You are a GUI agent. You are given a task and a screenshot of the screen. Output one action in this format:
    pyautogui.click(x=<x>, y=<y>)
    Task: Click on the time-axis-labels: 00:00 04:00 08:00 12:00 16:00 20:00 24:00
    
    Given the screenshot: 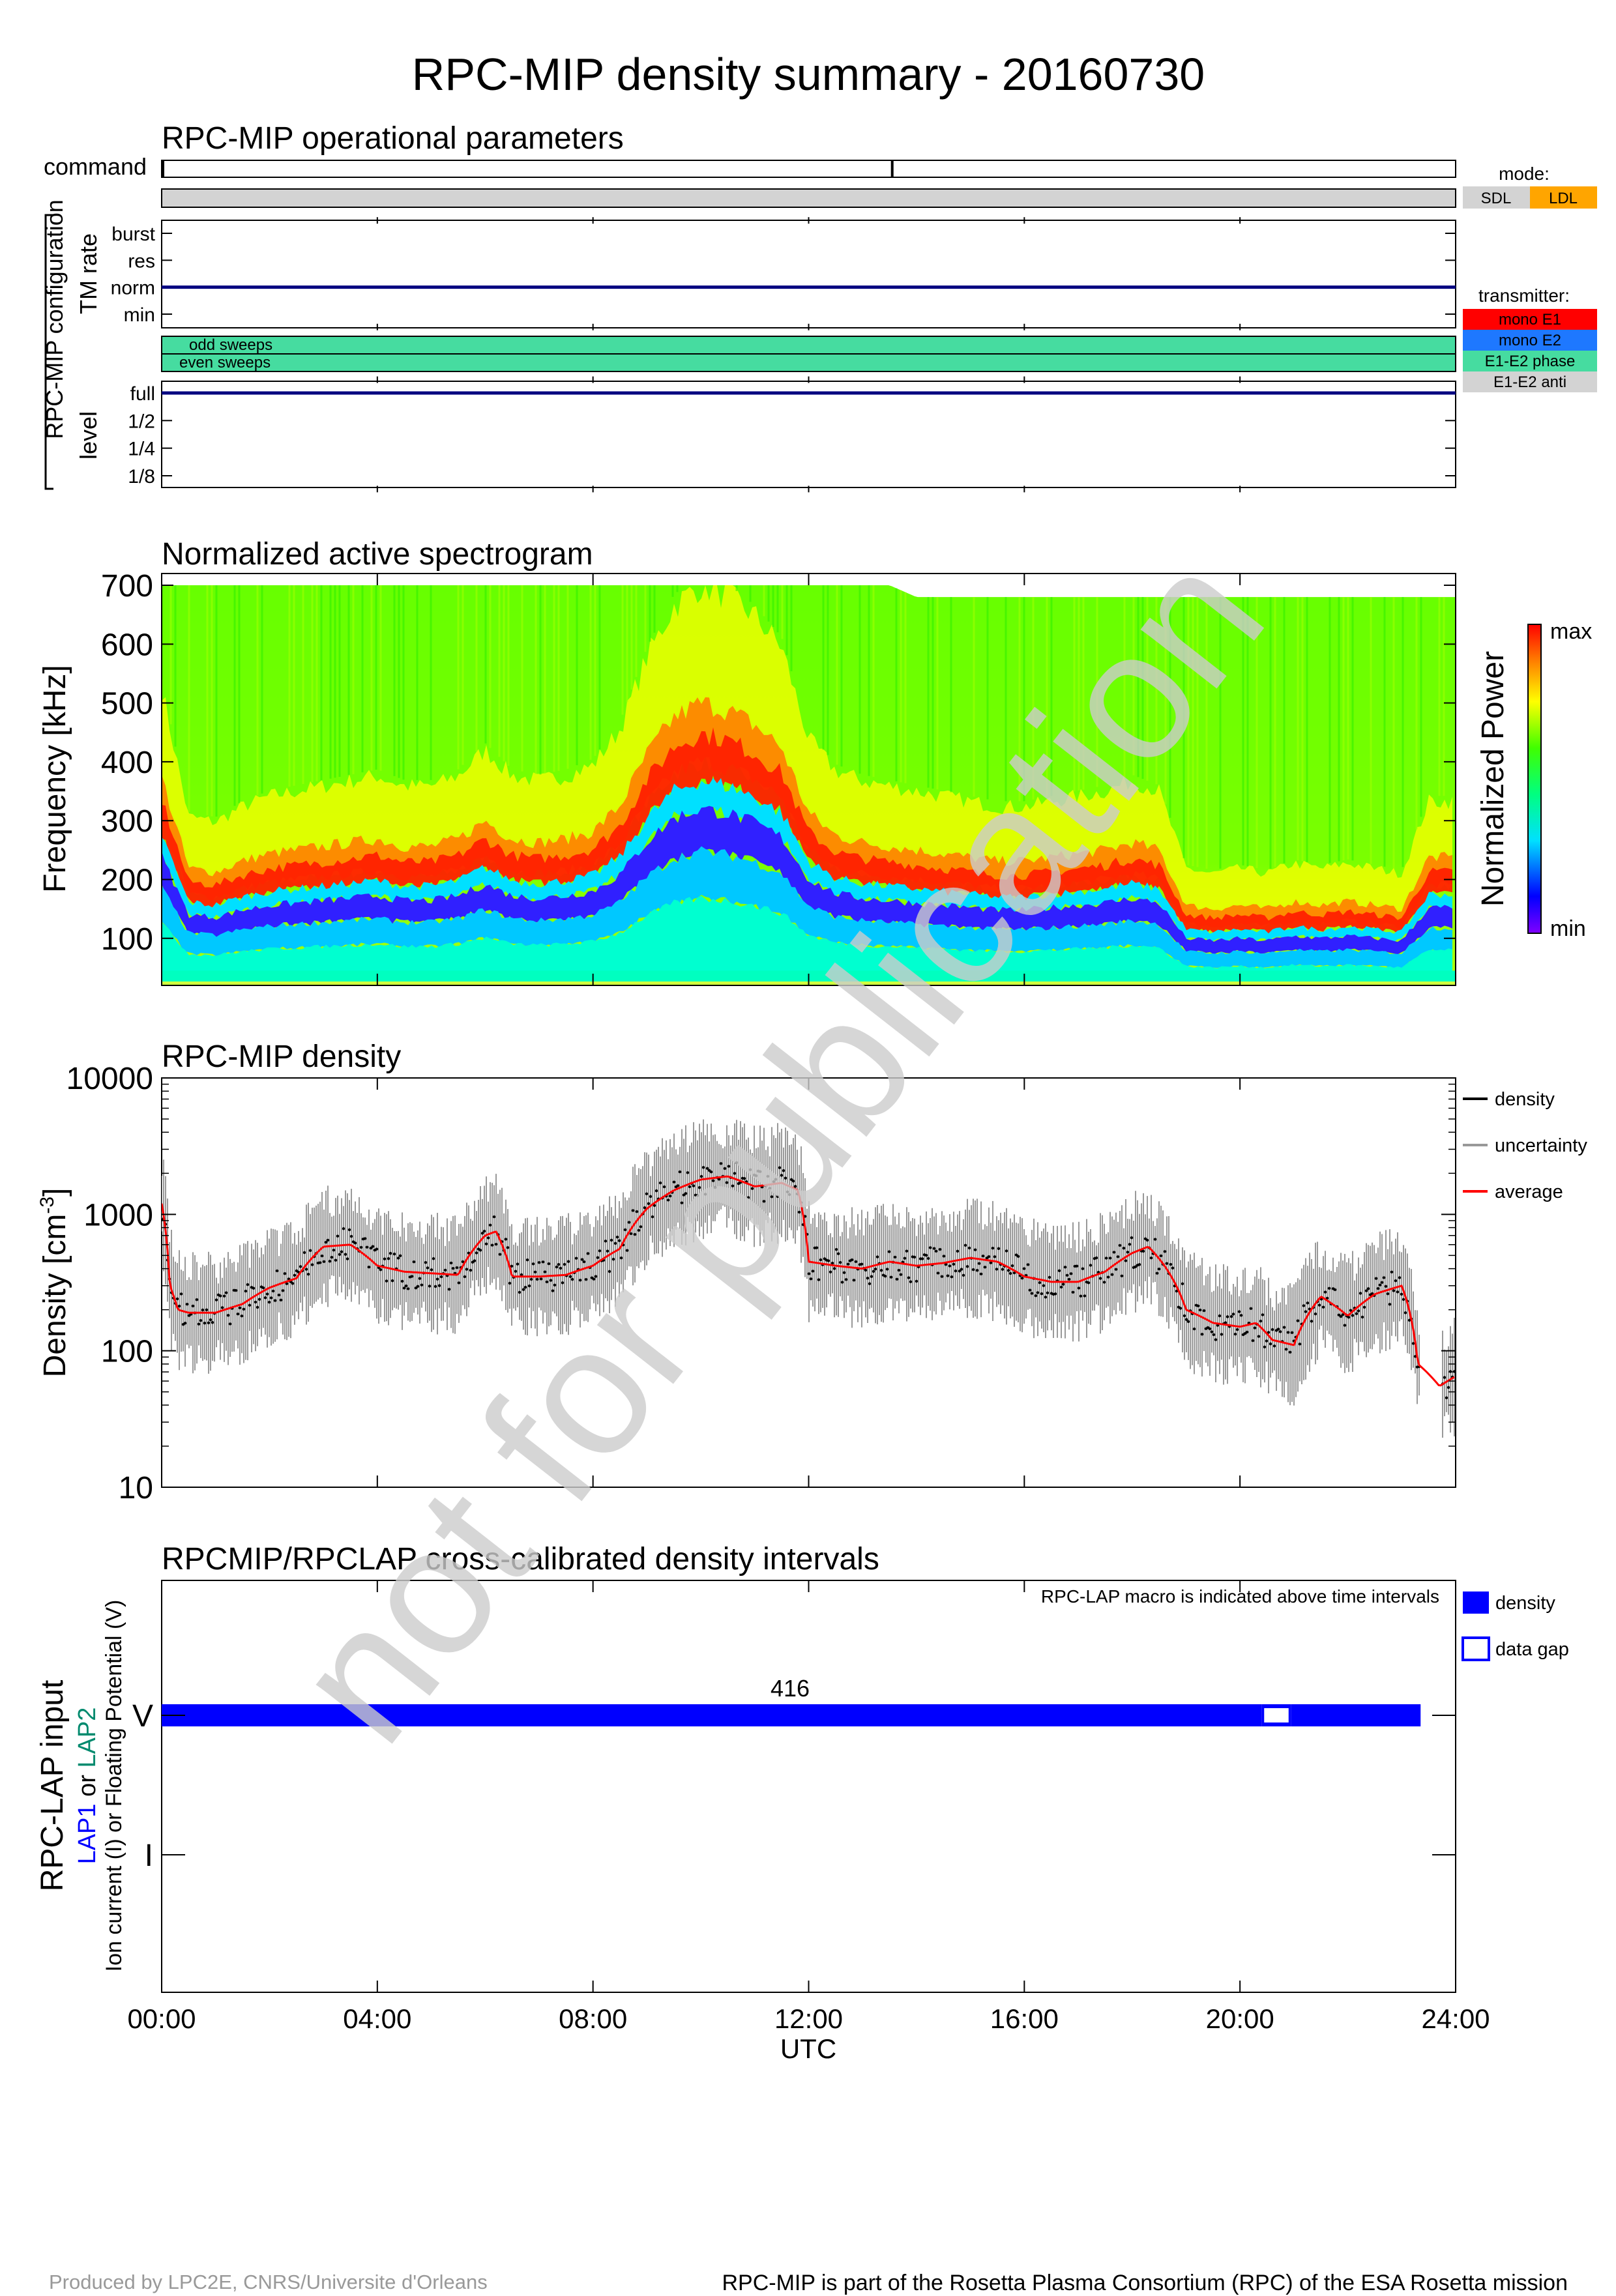 What is the action you would take?
    pyautogui.click(x=808, y=2018)
    